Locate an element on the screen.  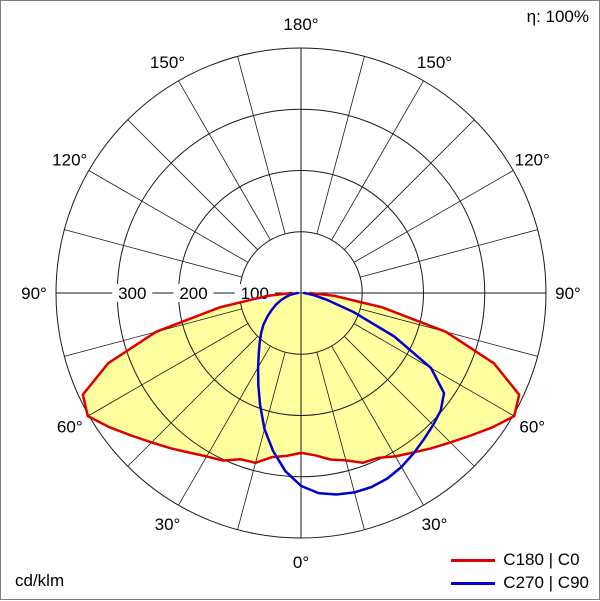
curve-c270-c90 is located at coordinates (351, 393).